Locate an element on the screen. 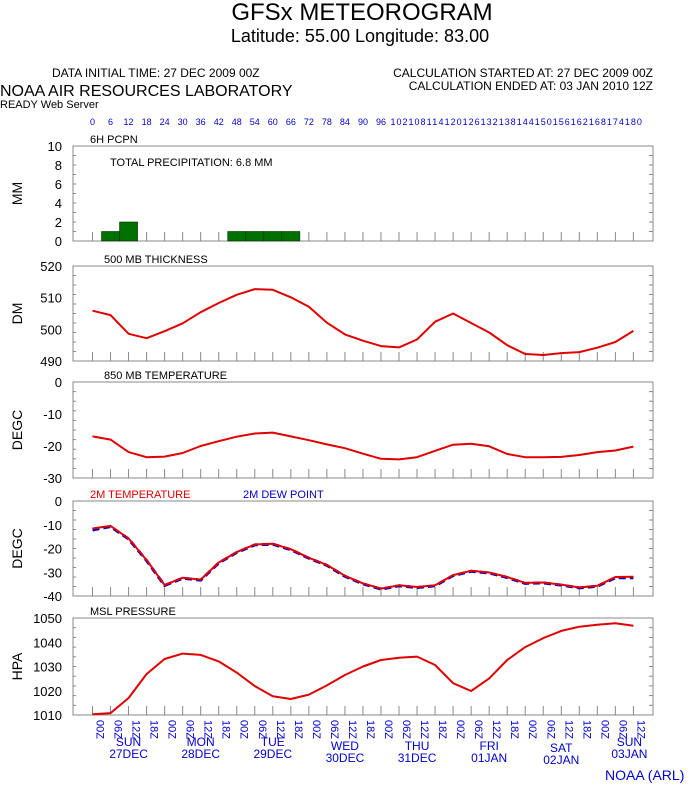 This screenshot has width=694, height=787. hour-label: 126 is located at coordinates (471, 122).